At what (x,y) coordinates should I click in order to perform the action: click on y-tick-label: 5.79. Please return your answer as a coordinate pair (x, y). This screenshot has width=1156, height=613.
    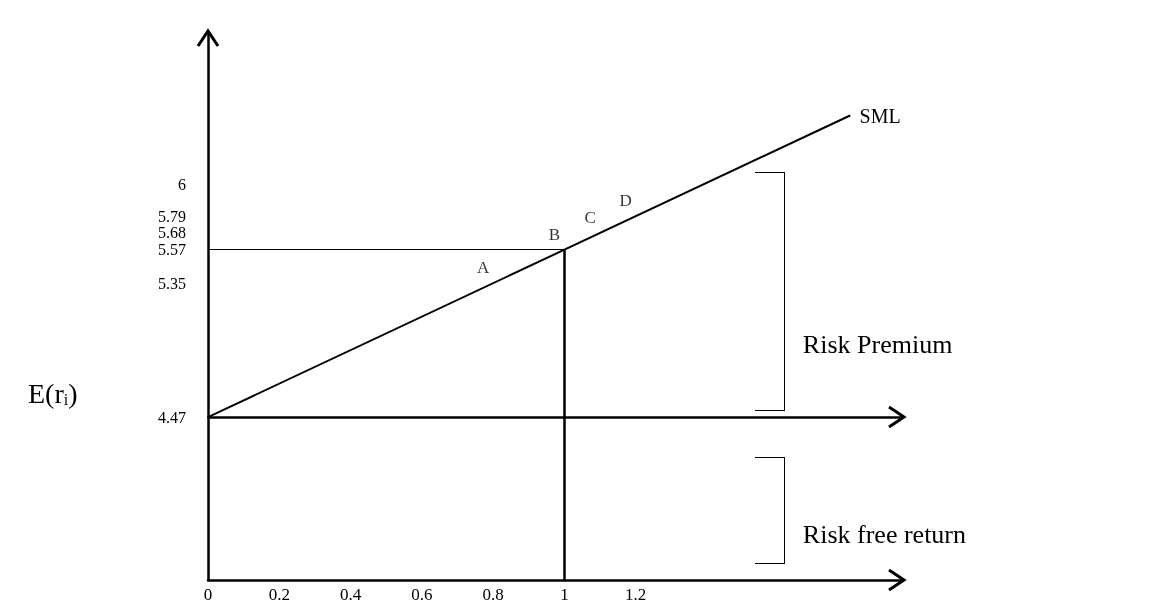
    Looking at the image, I should click on (172, 216).